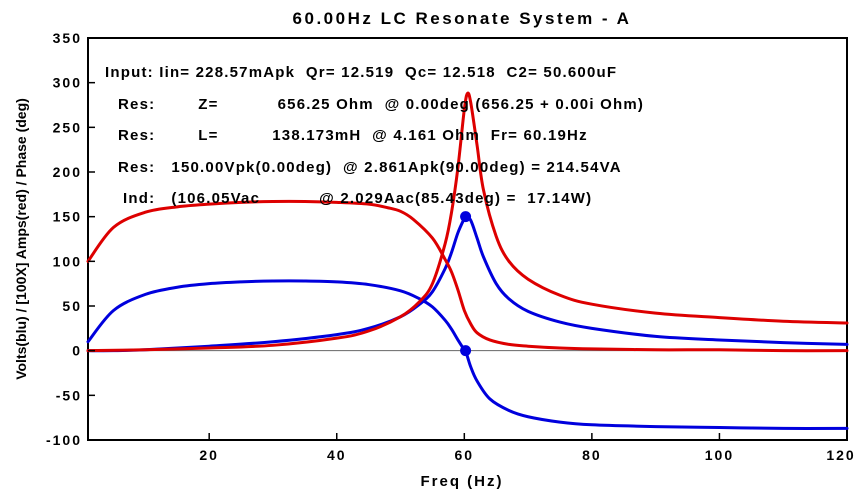 This screenshot has height=491, width=865. I want to click on x-tick-label: 60, so click(465, 455).